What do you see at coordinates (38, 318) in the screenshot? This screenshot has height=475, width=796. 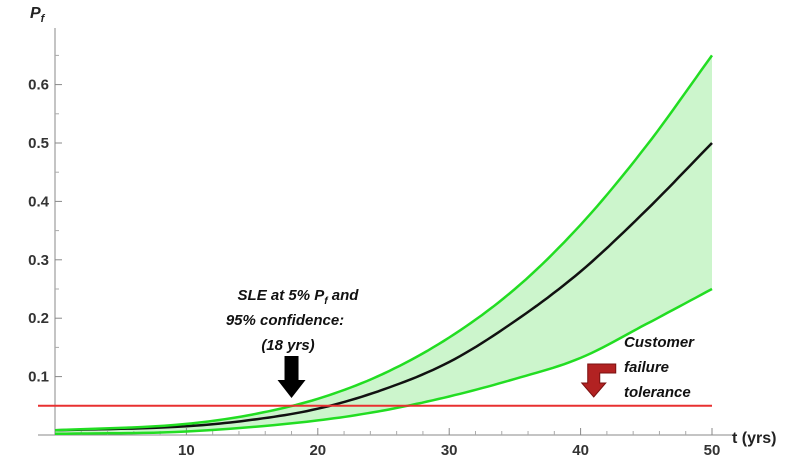 I see `y-tick-label: 0.2` at bounding box center [38, 318].